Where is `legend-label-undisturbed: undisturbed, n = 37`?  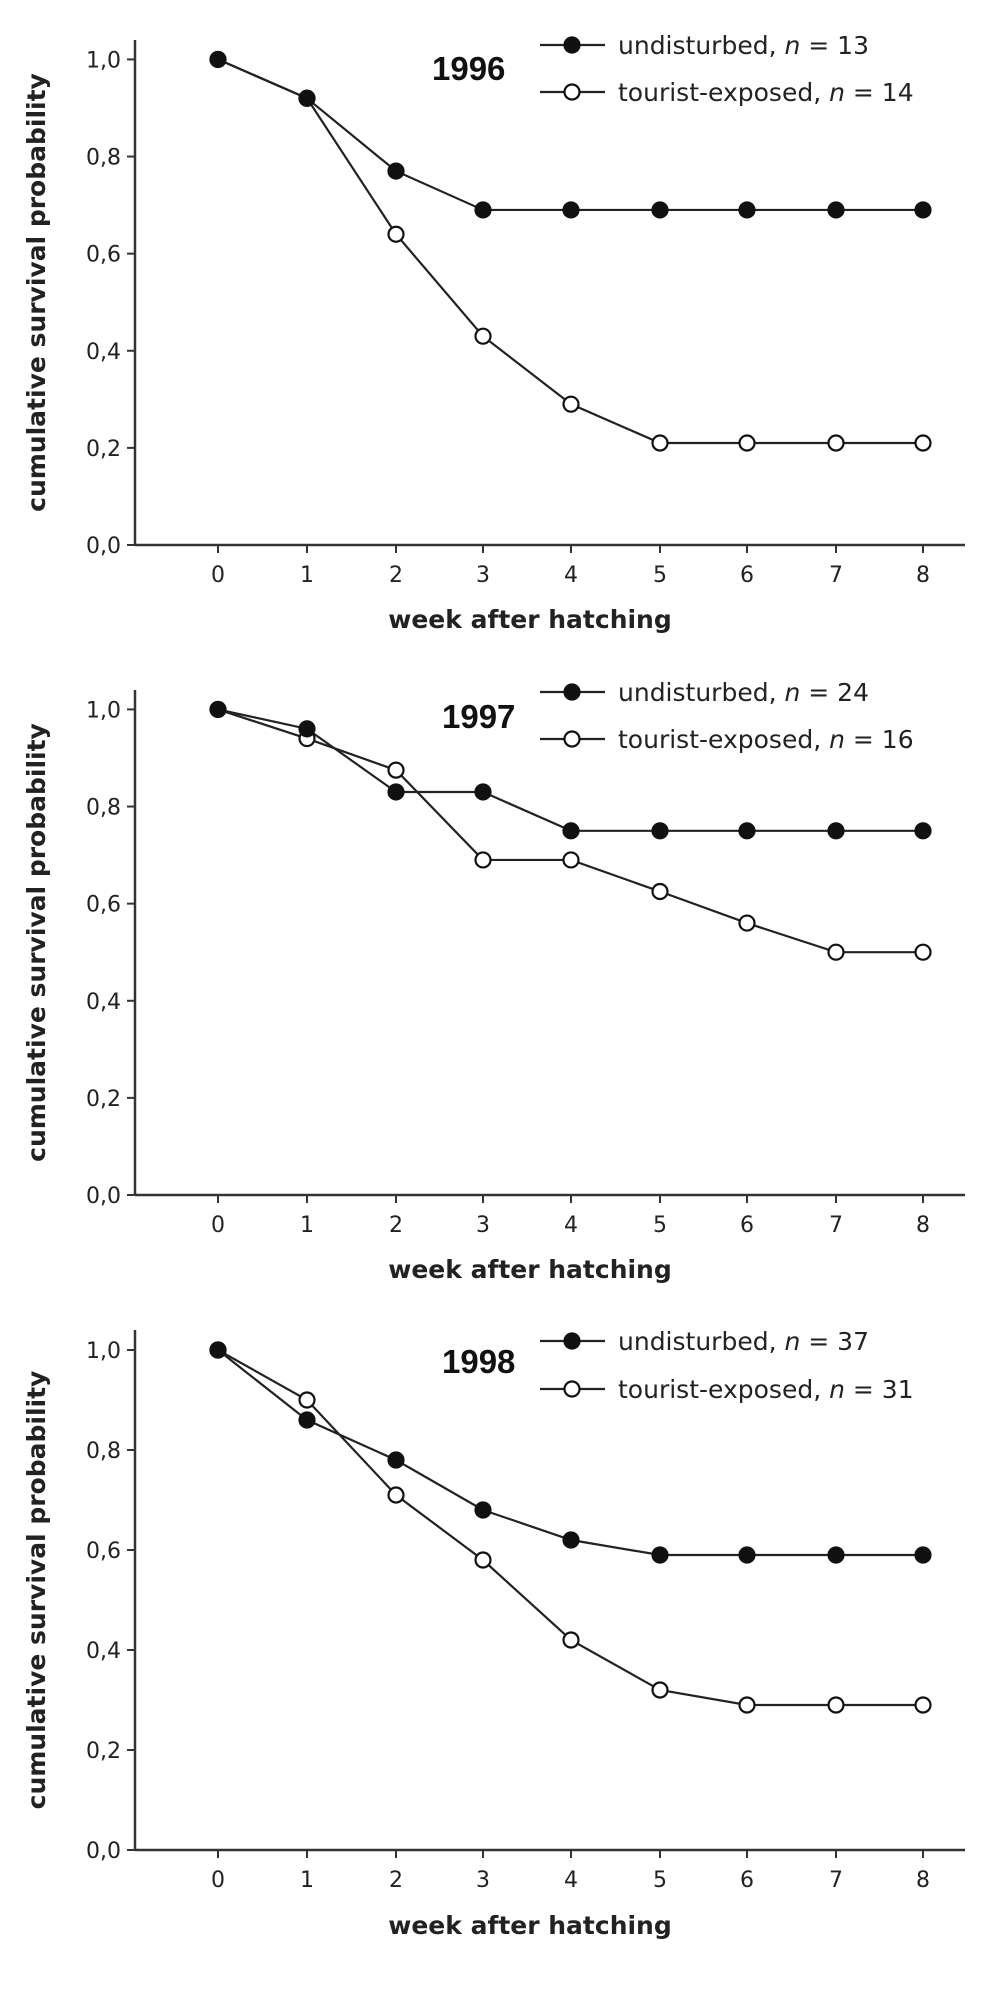 legend-label-undisturbed: undisturbed, n = 37 is located at coordinates (743, 1341).